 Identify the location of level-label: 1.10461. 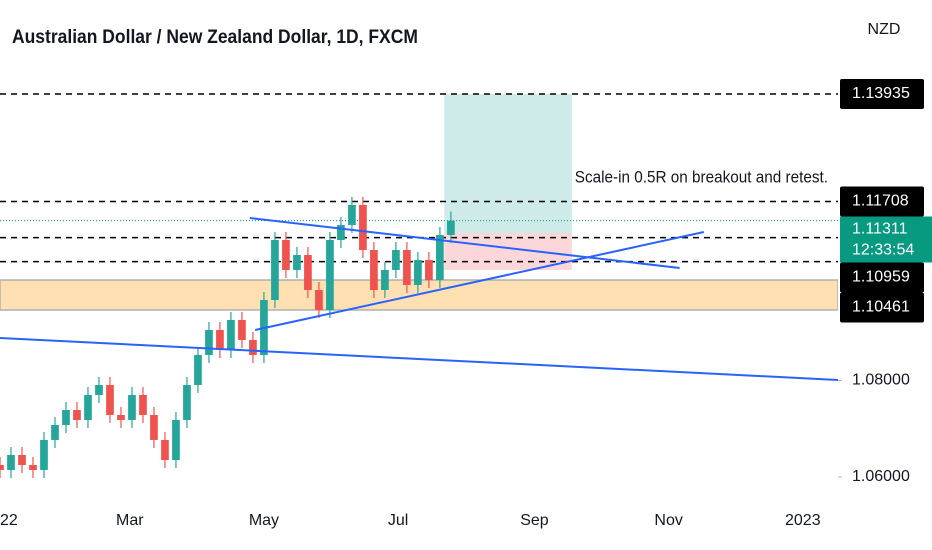
(881, 307).